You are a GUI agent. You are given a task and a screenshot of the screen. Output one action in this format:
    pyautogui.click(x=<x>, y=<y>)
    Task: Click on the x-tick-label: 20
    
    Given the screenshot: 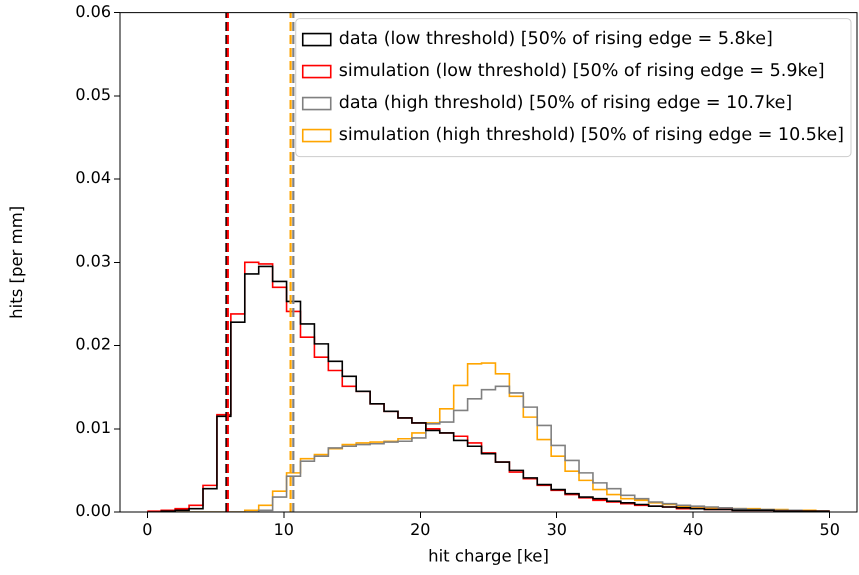 What is the action you would take?
    pyautogui.click(x=420, y=529)
    